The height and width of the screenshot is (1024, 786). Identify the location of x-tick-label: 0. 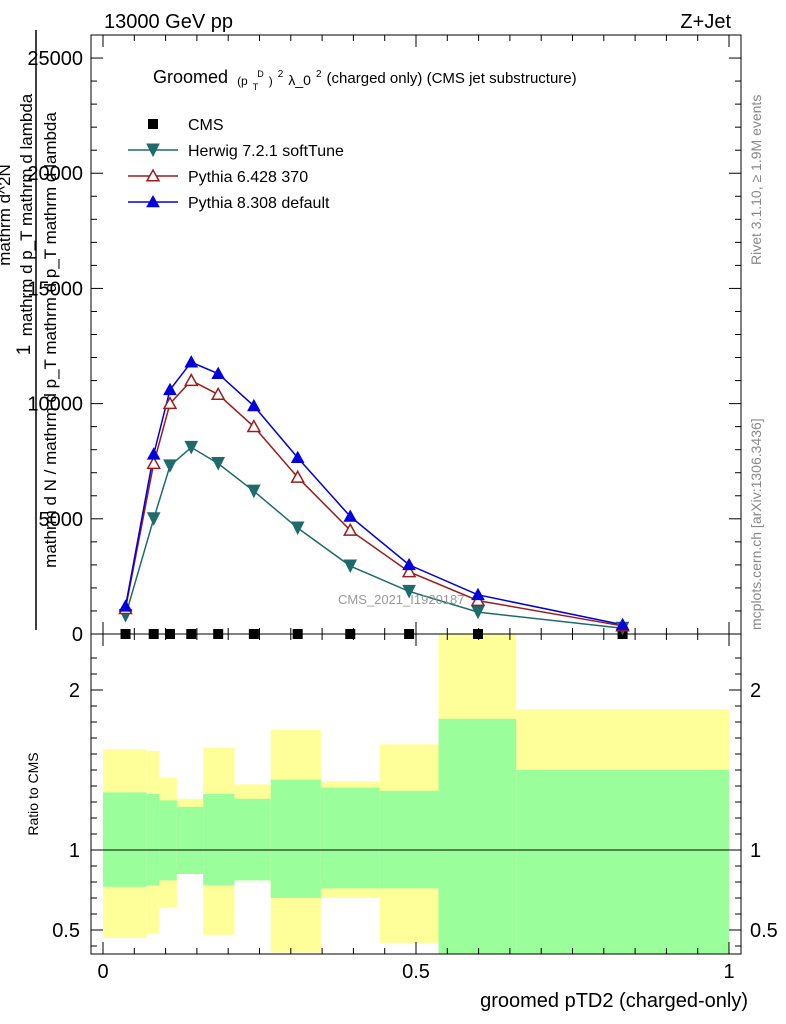
(102, 972).